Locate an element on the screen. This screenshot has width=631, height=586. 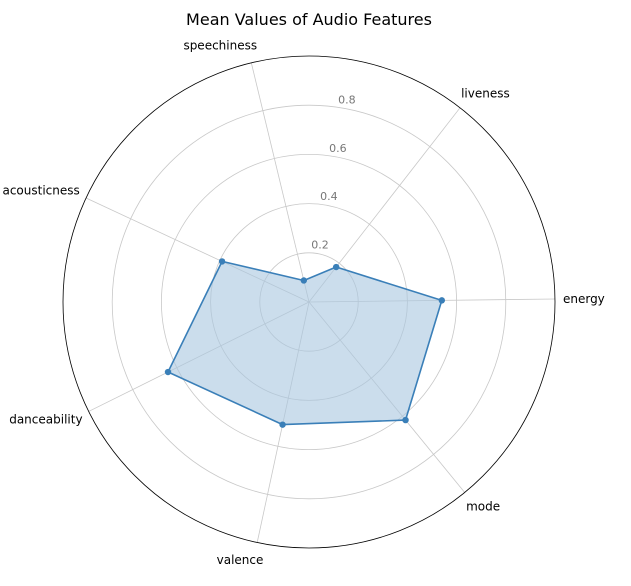
series-area is located at coordinates (305, 343).